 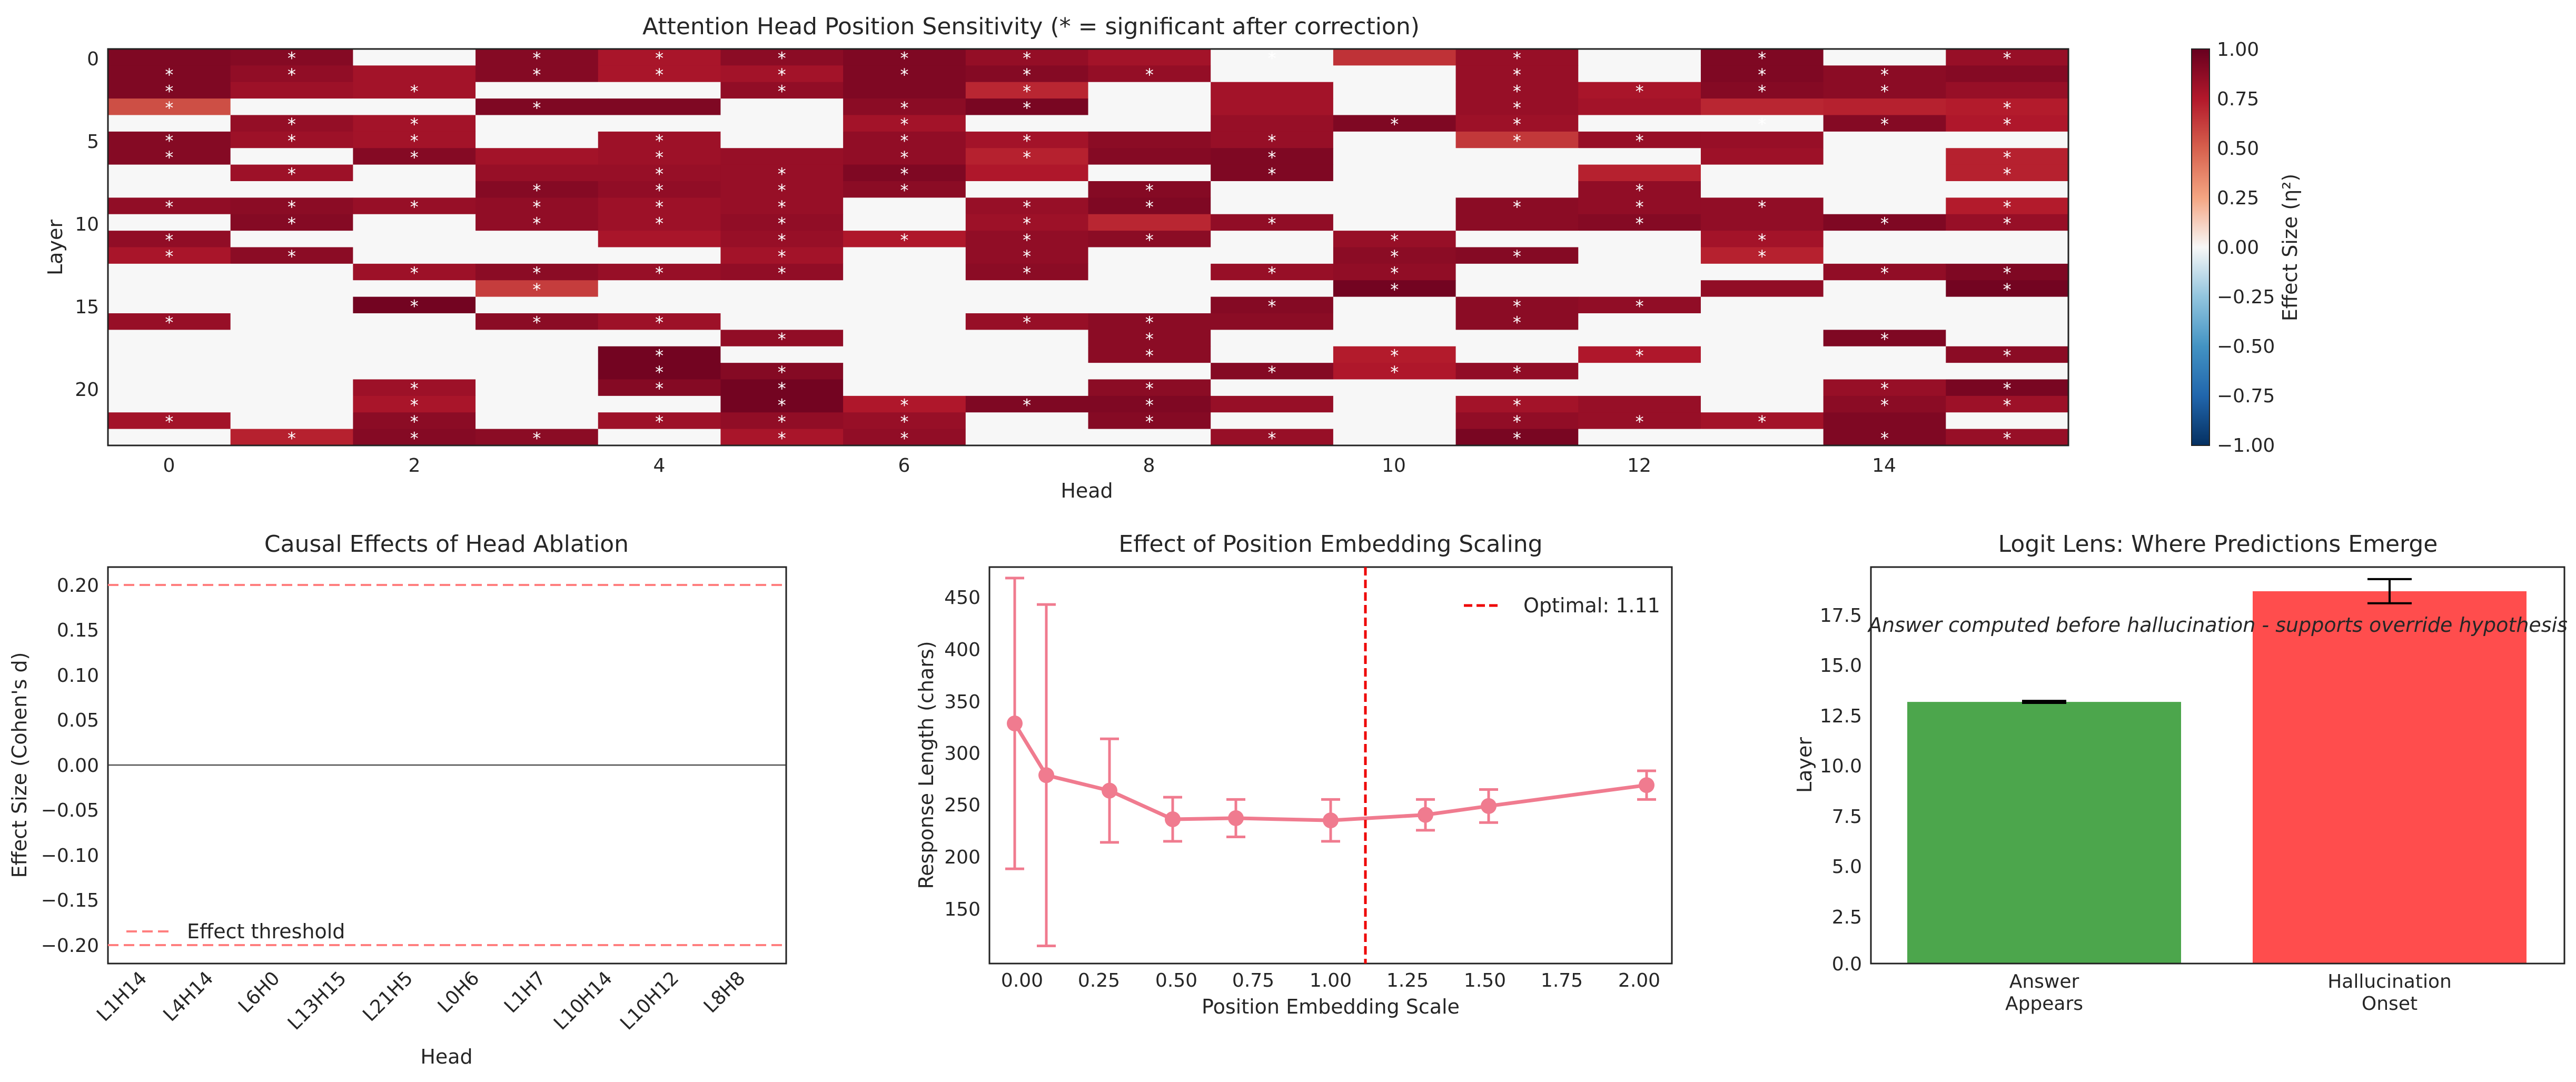 What do you see at coordinates (266, 931) in the screenshot?
I see `ablation-legend-label: Effect threshold` at bounding box center [266, 931].